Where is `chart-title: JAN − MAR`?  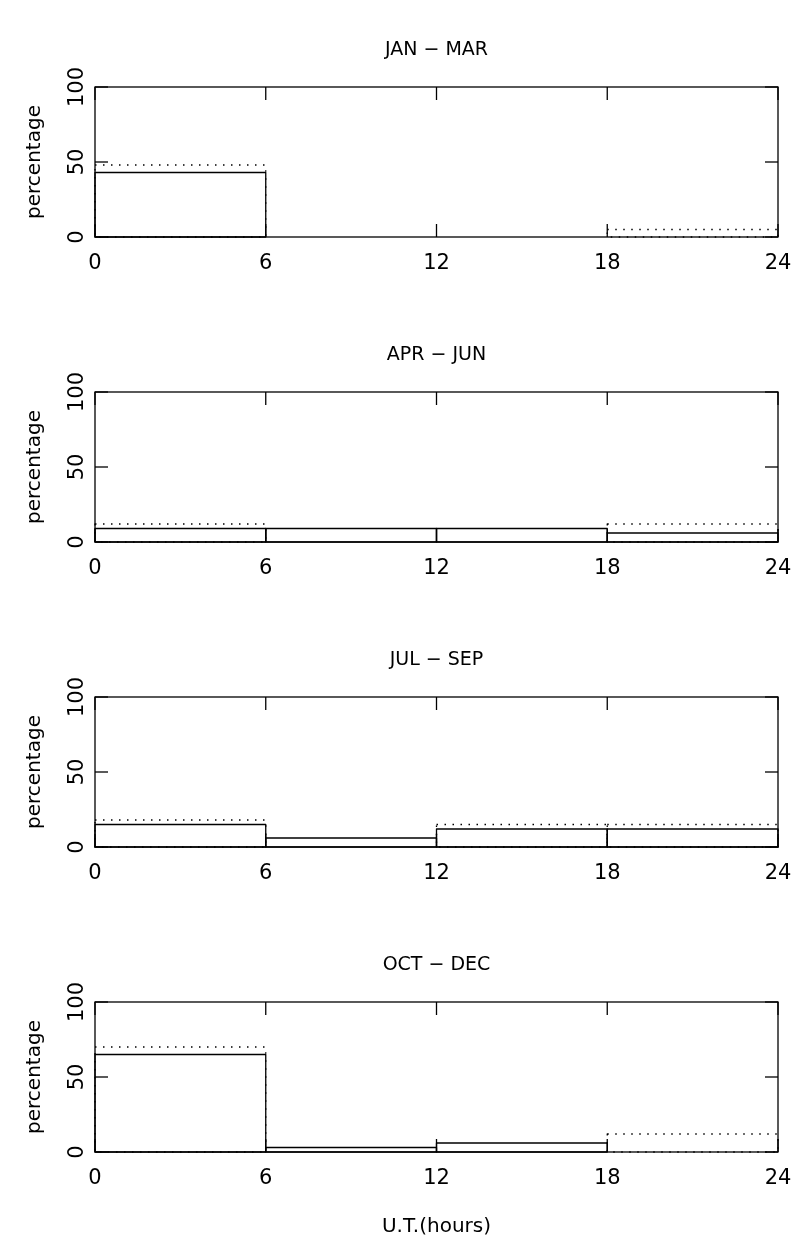 chart-title: JAN − MAR is located at coordinates (436, 48).